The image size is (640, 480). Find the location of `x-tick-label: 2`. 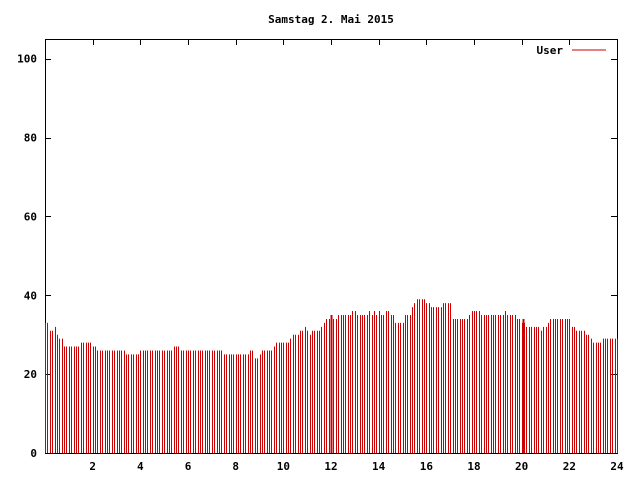

x-tick-label: 2 is located at coordinates (92, 466).